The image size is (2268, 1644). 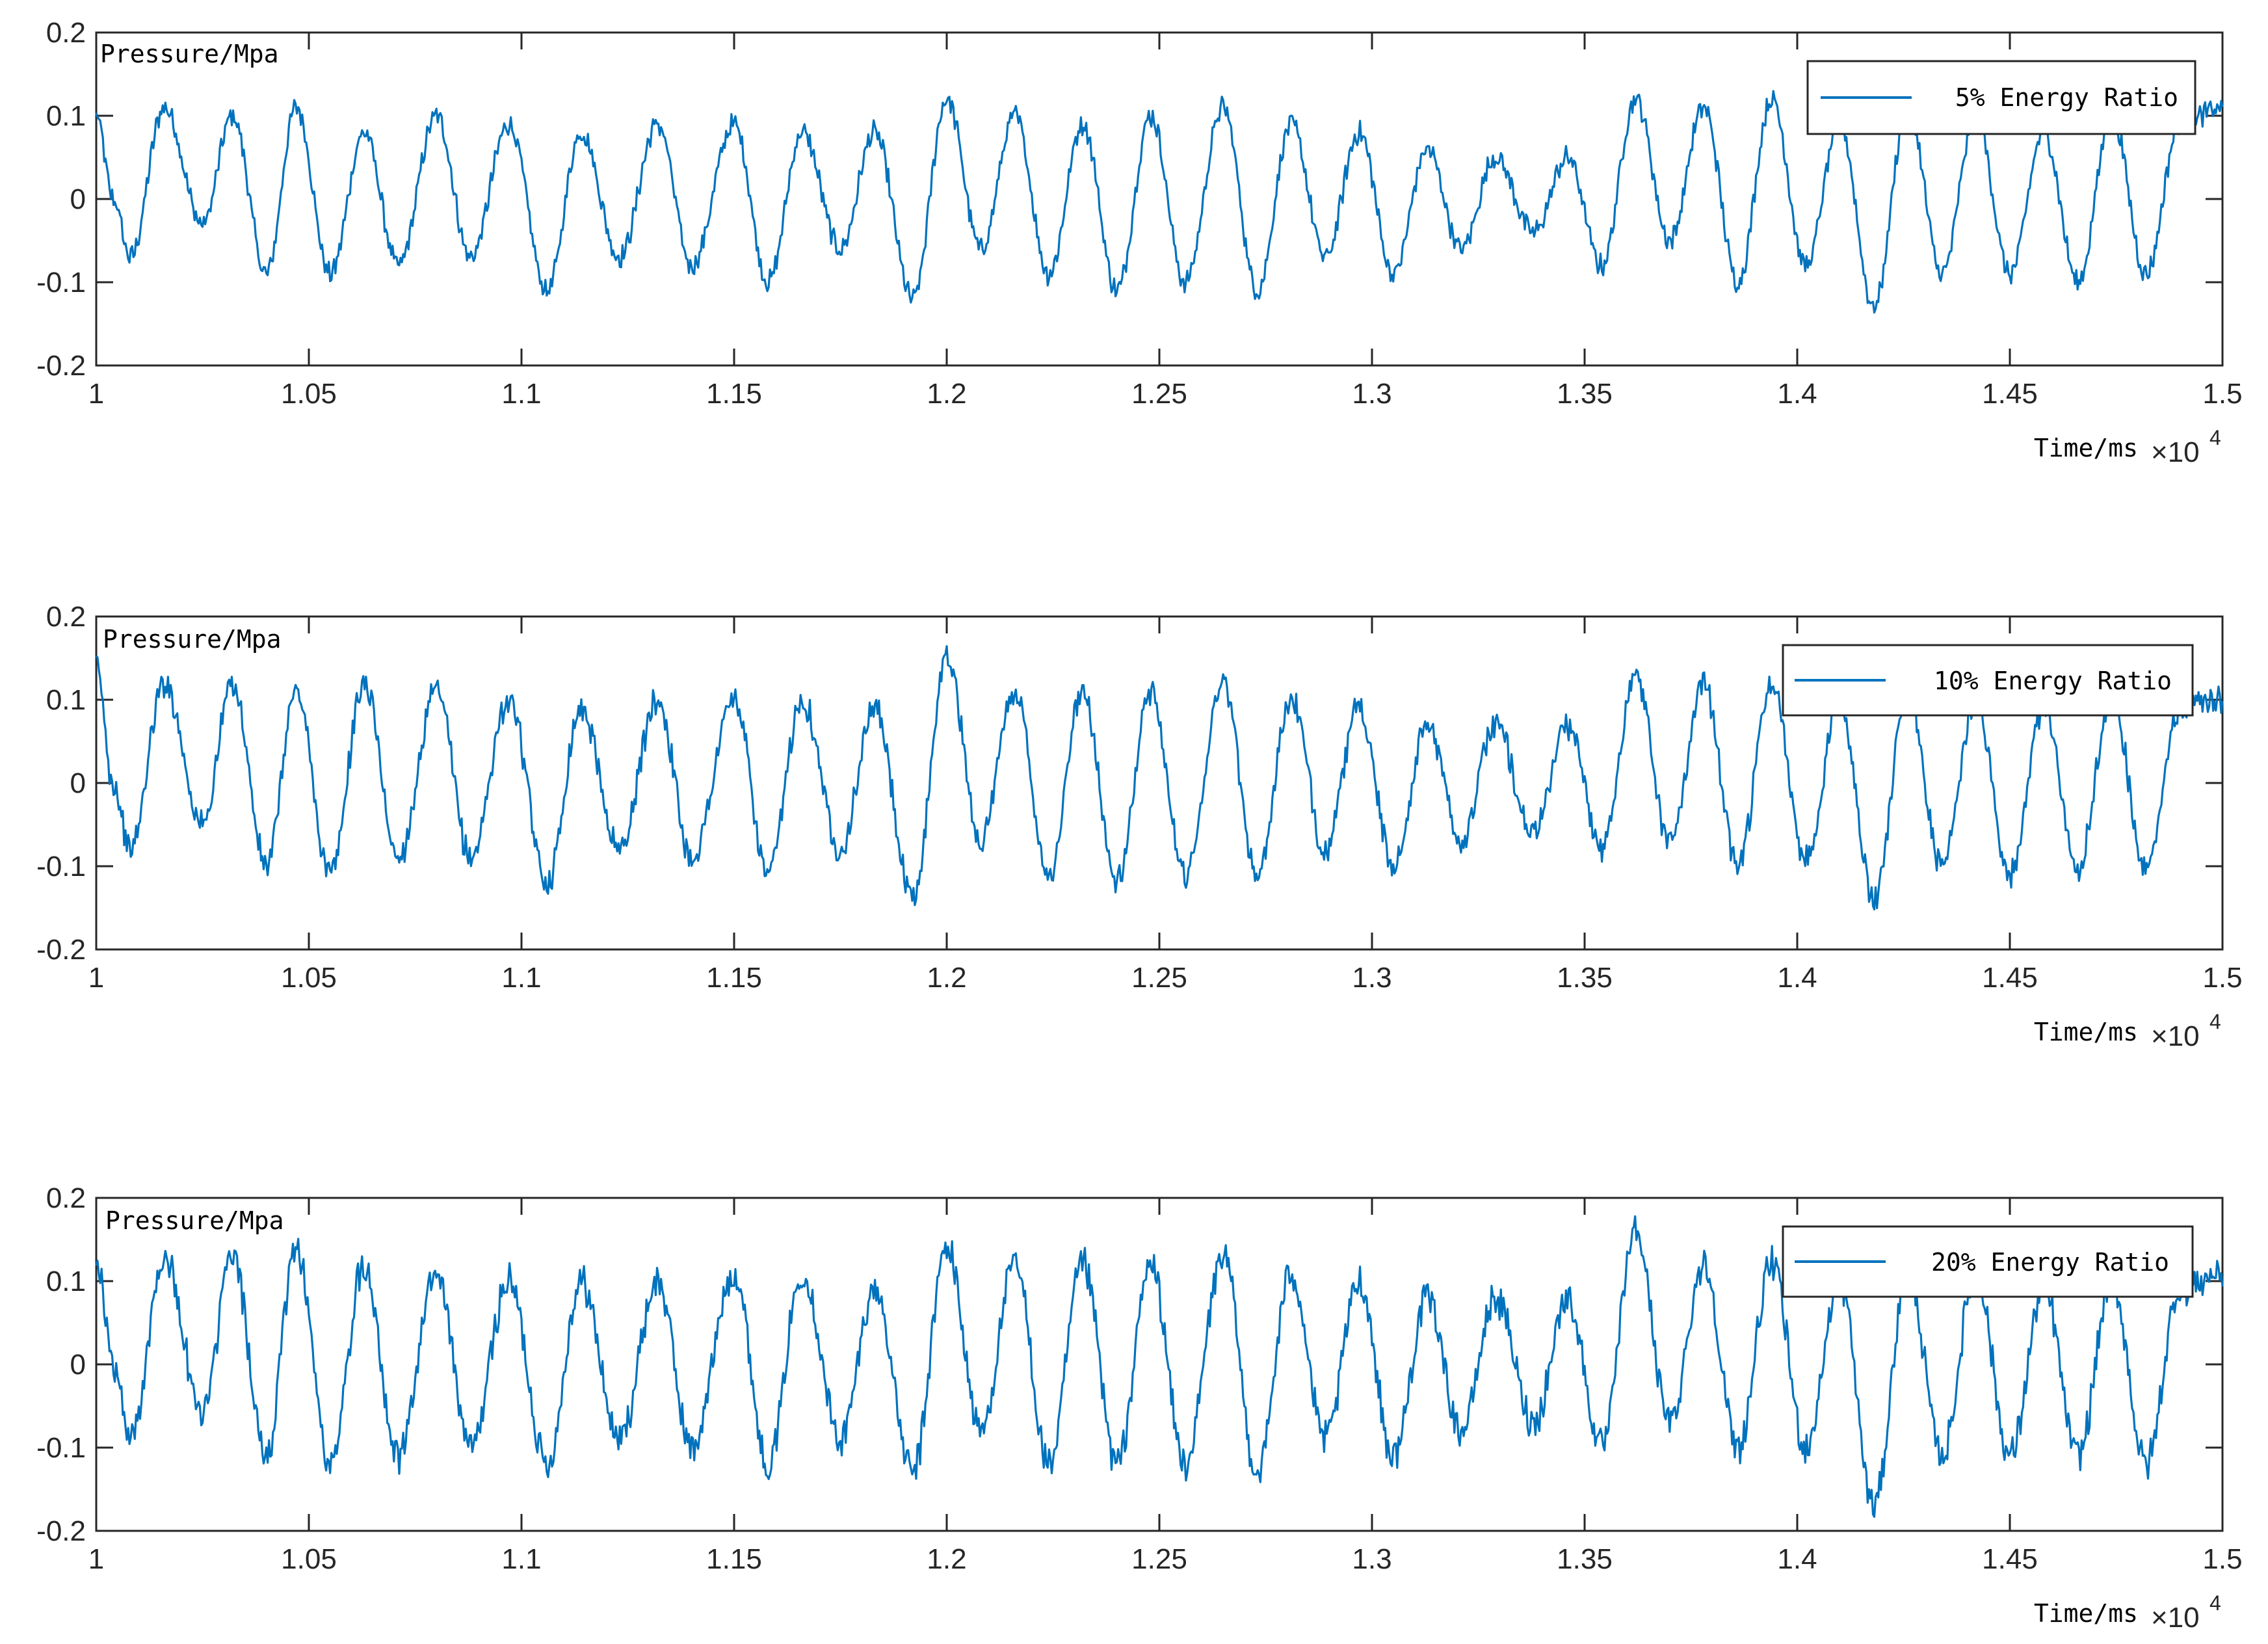 What do you see at coordinates (96, 394) in the screenshot?
I see `x-tick-label-1-0: 1` at bounding box center [96, 394].